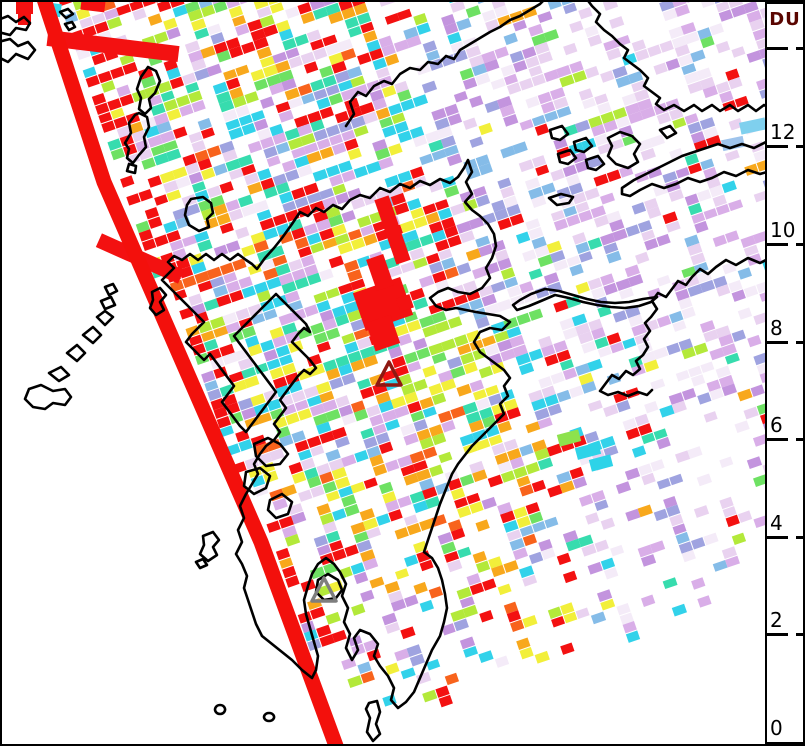 Image resolution: width=805 pixels, height=746 pixels. I want to click on volcano-marker-sakurajima, so click(324, 589).